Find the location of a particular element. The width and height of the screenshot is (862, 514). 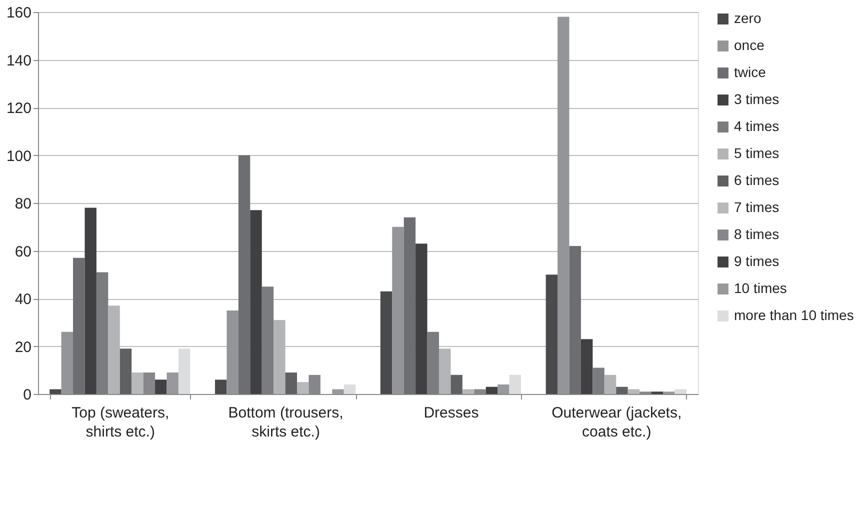

legend-label: 4 times is located at coordinates (757, 126).